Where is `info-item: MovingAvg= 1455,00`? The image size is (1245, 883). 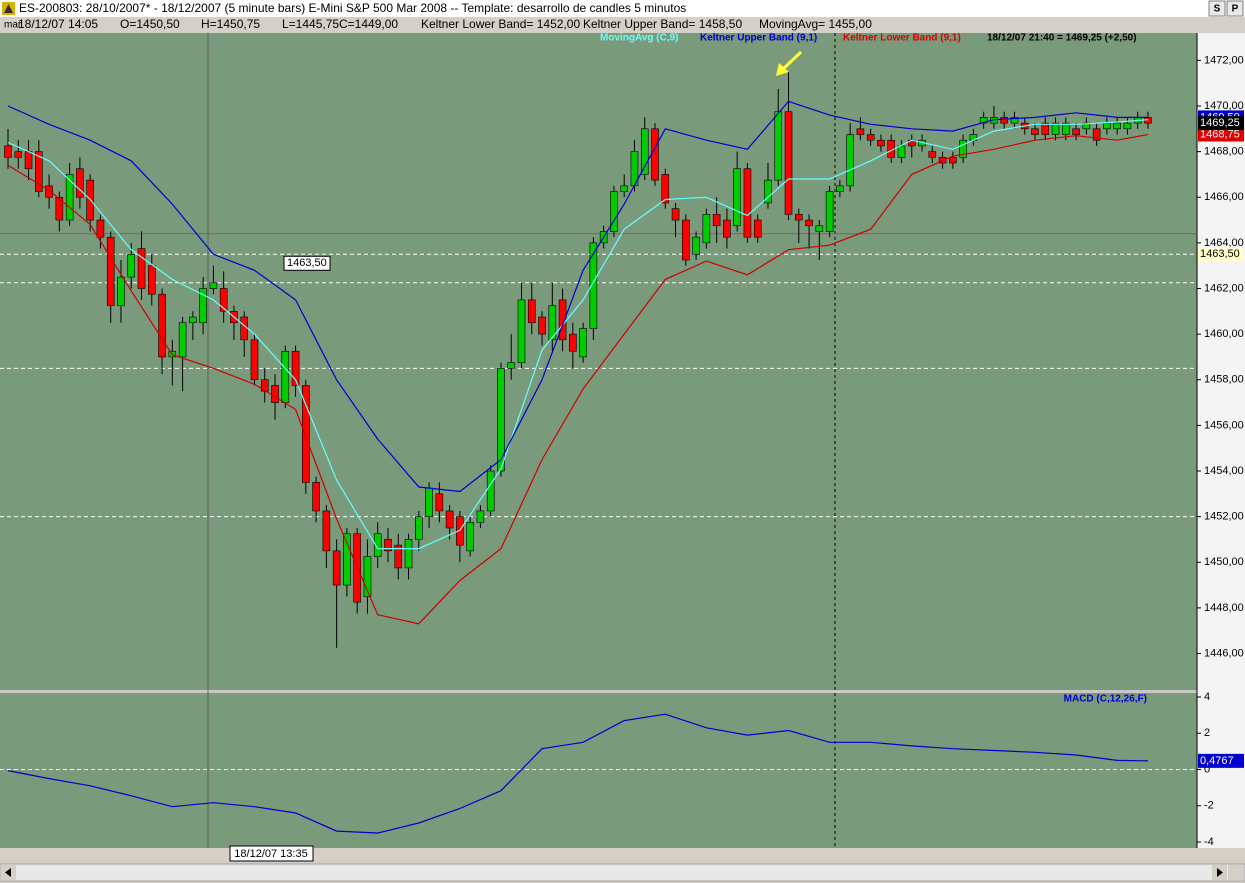
info-item: MovingAvg= 1455,00 is located at coordinates (815, 24).